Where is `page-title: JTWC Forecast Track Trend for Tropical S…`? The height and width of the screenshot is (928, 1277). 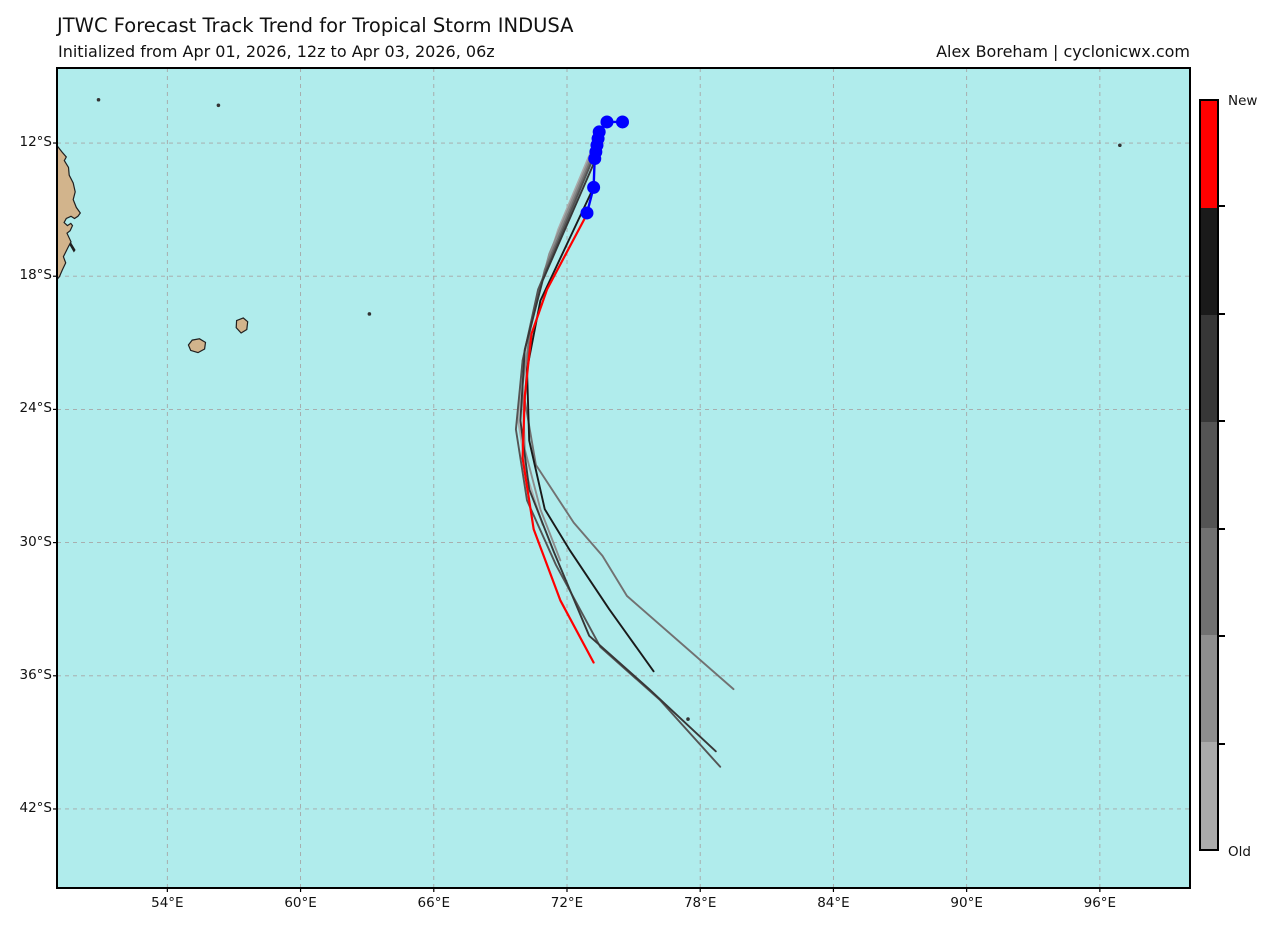
page-title: JTWC Forecast Track Trend for Tropical S… is located at coordinates (315, 25).